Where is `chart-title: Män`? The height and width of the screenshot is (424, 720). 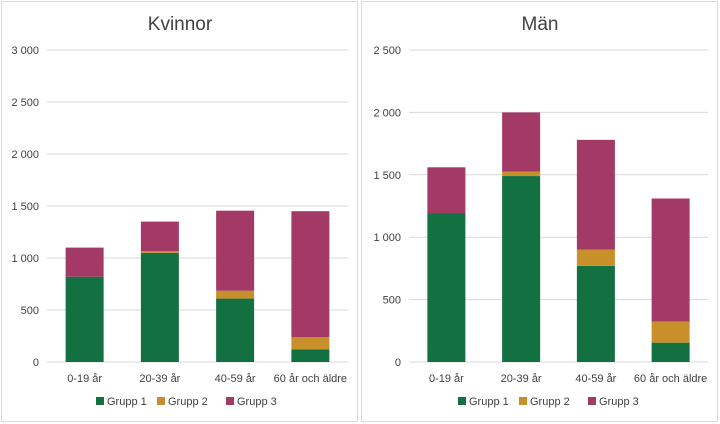
chart-title: Män is located at coordinates (540, 24).